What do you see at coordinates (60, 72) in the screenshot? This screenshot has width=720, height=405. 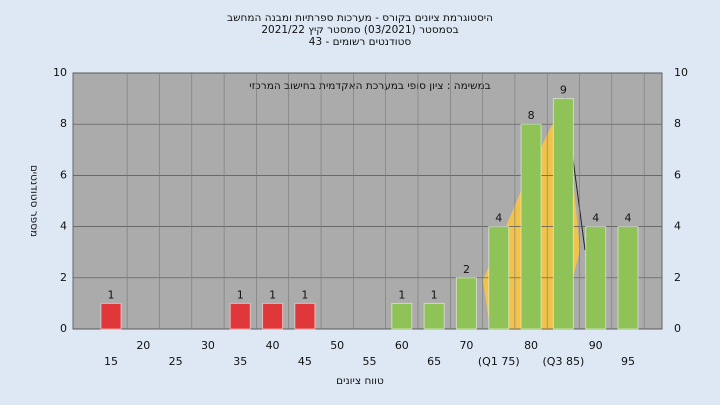 I see `y-tick-label: 10` at bounding box center [60, 72].